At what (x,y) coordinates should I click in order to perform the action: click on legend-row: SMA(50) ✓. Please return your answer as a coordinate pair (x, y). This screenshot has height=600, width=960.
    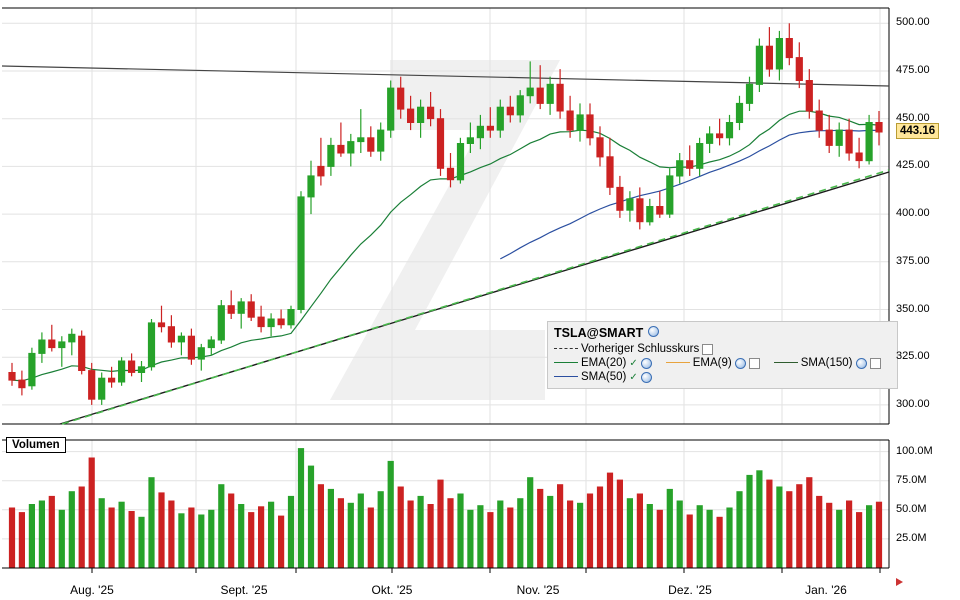
    Looking at the image, I should click on (722, 377).